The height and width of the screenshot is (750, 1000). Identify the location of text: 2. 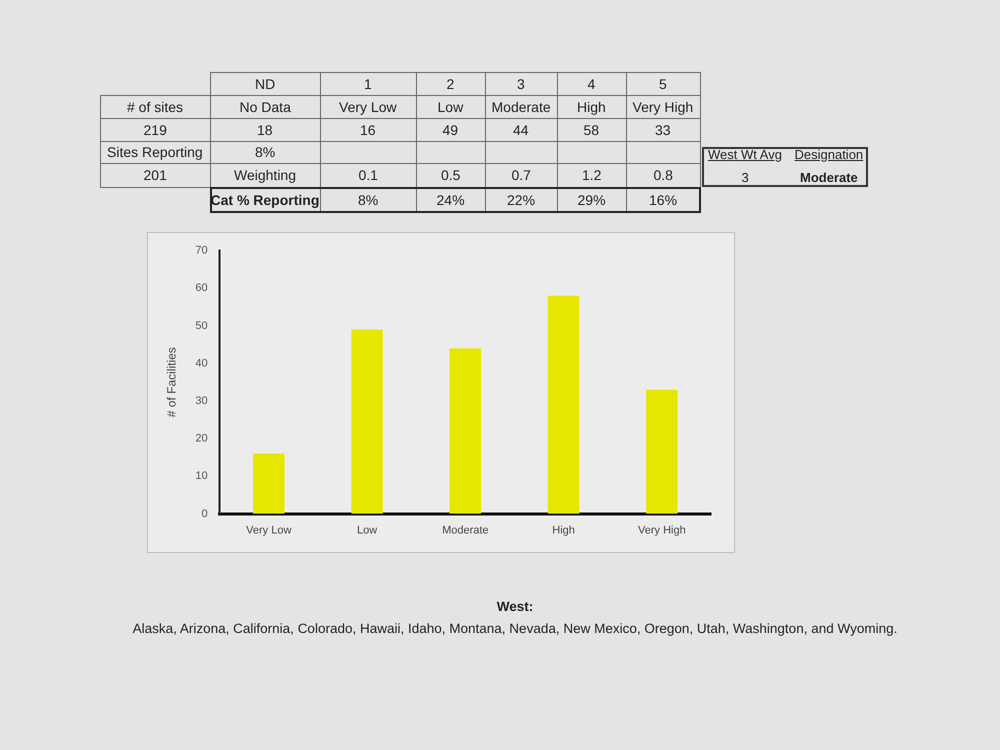
(450, 84).